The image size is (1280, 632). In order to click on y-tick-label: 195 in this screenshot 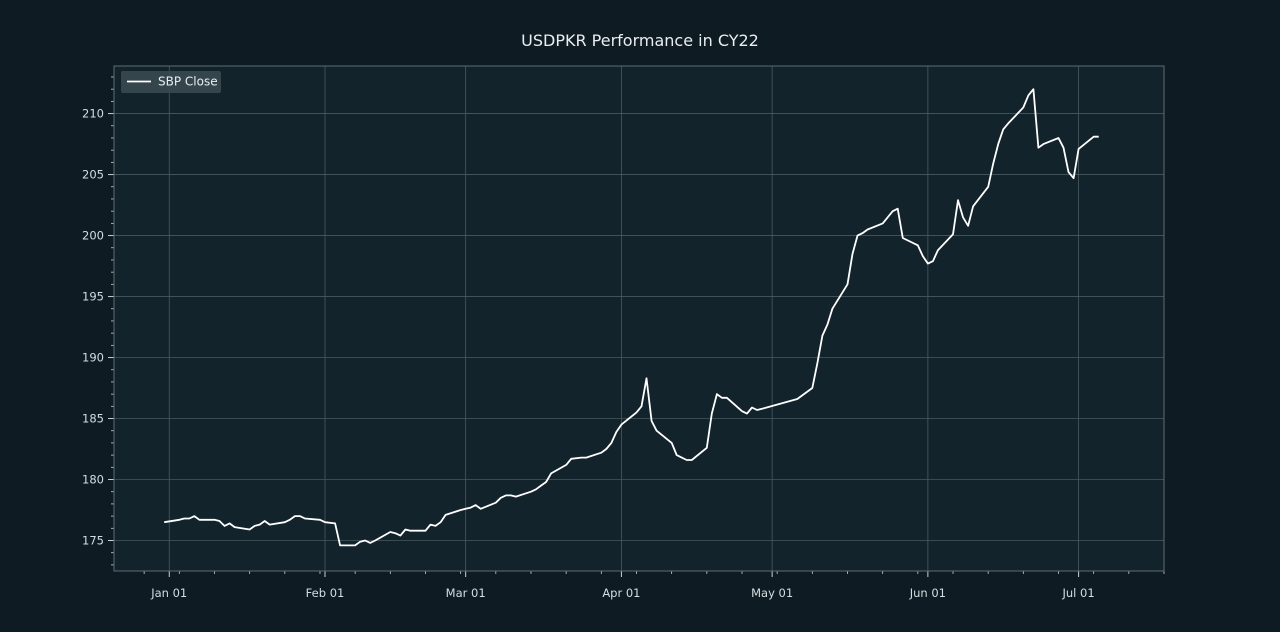, I will do `click(93, 297)`.